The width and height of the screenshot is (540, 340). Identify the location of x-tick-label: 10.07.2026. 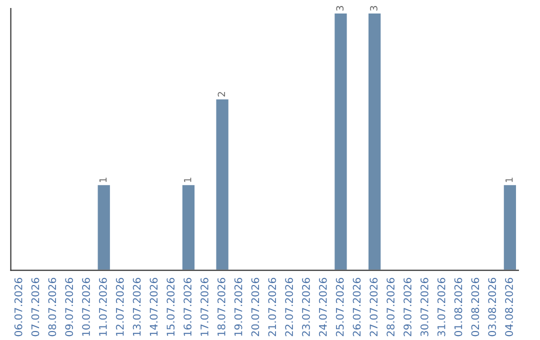
(86, 307).